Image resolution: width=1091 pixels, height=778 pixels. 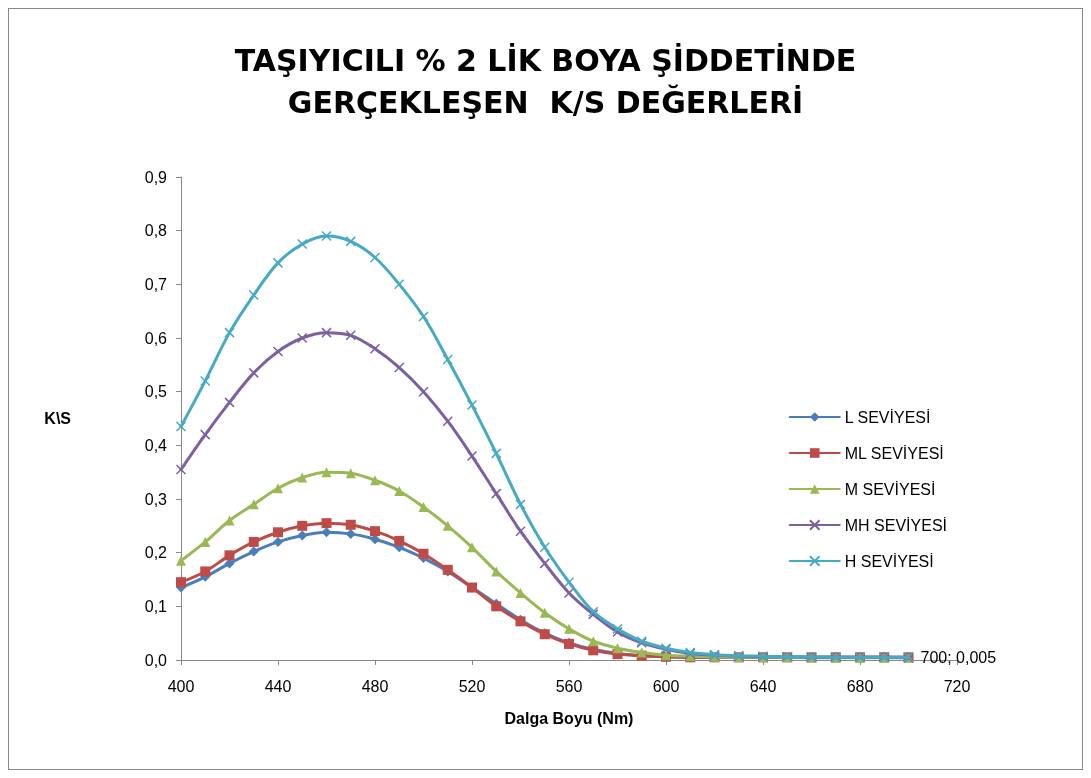 What do you see at coordinates (957, 686) in the screenshot?
I see `x-tick-label: 720` at bounding box center [957, 686].